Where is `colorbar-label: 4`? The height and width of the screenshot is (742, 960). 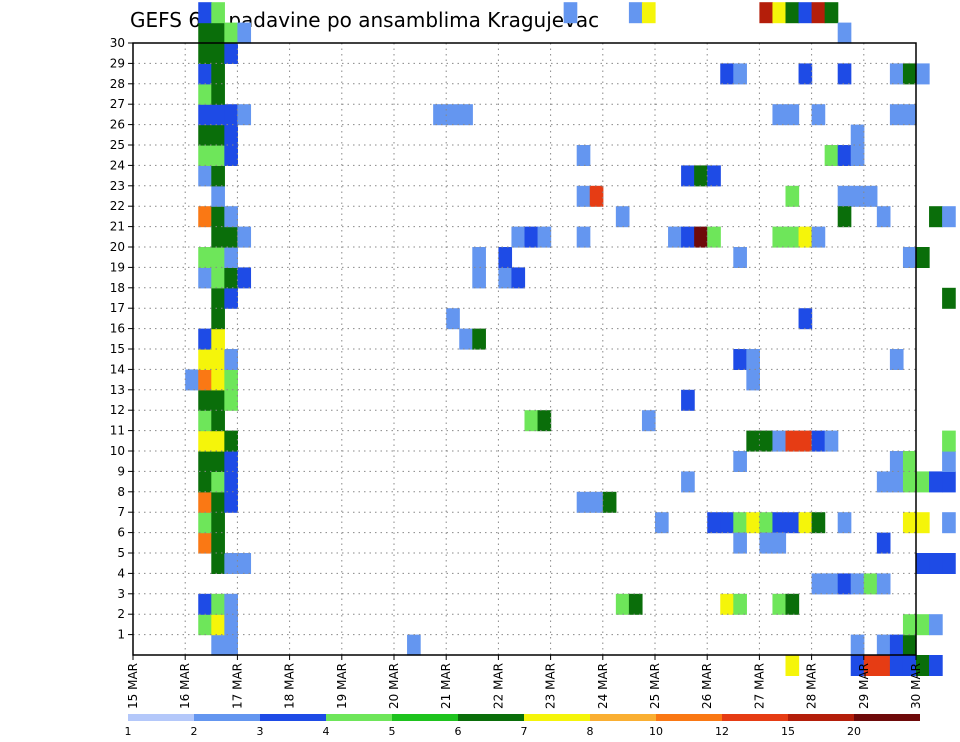 colorbar-label: 4 is located at coordinates (326, 731).